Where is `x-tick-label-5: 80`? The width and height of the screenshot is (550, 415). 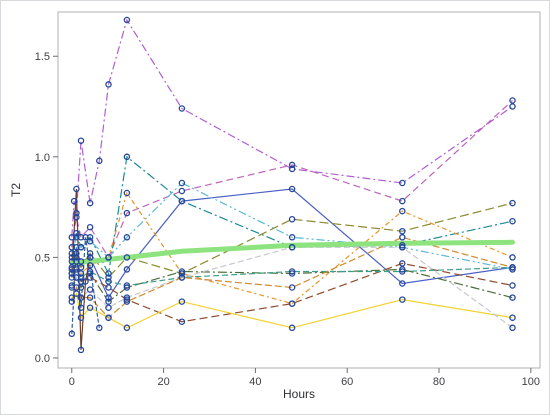 x-tick-label-5: 80 is located at coordinates (439, 382).